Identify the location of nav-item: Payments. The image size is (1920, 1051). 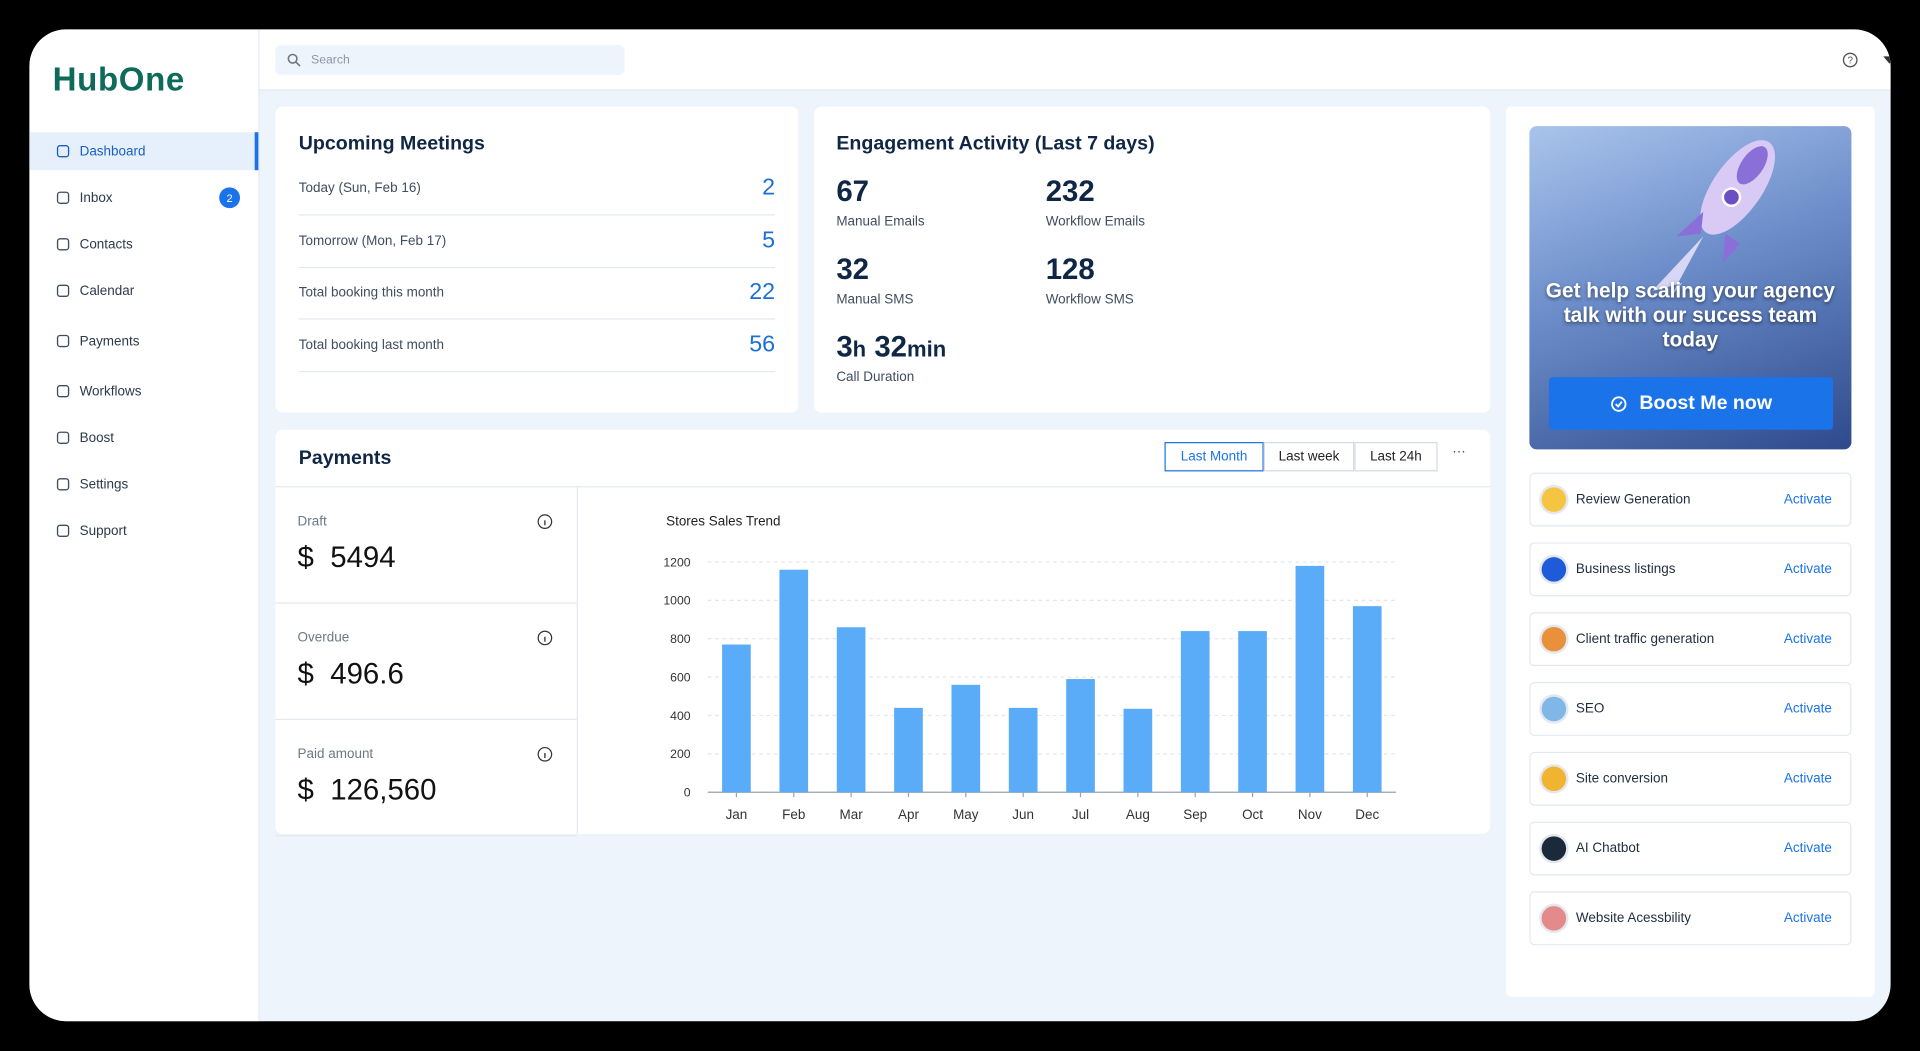
(143, 341).